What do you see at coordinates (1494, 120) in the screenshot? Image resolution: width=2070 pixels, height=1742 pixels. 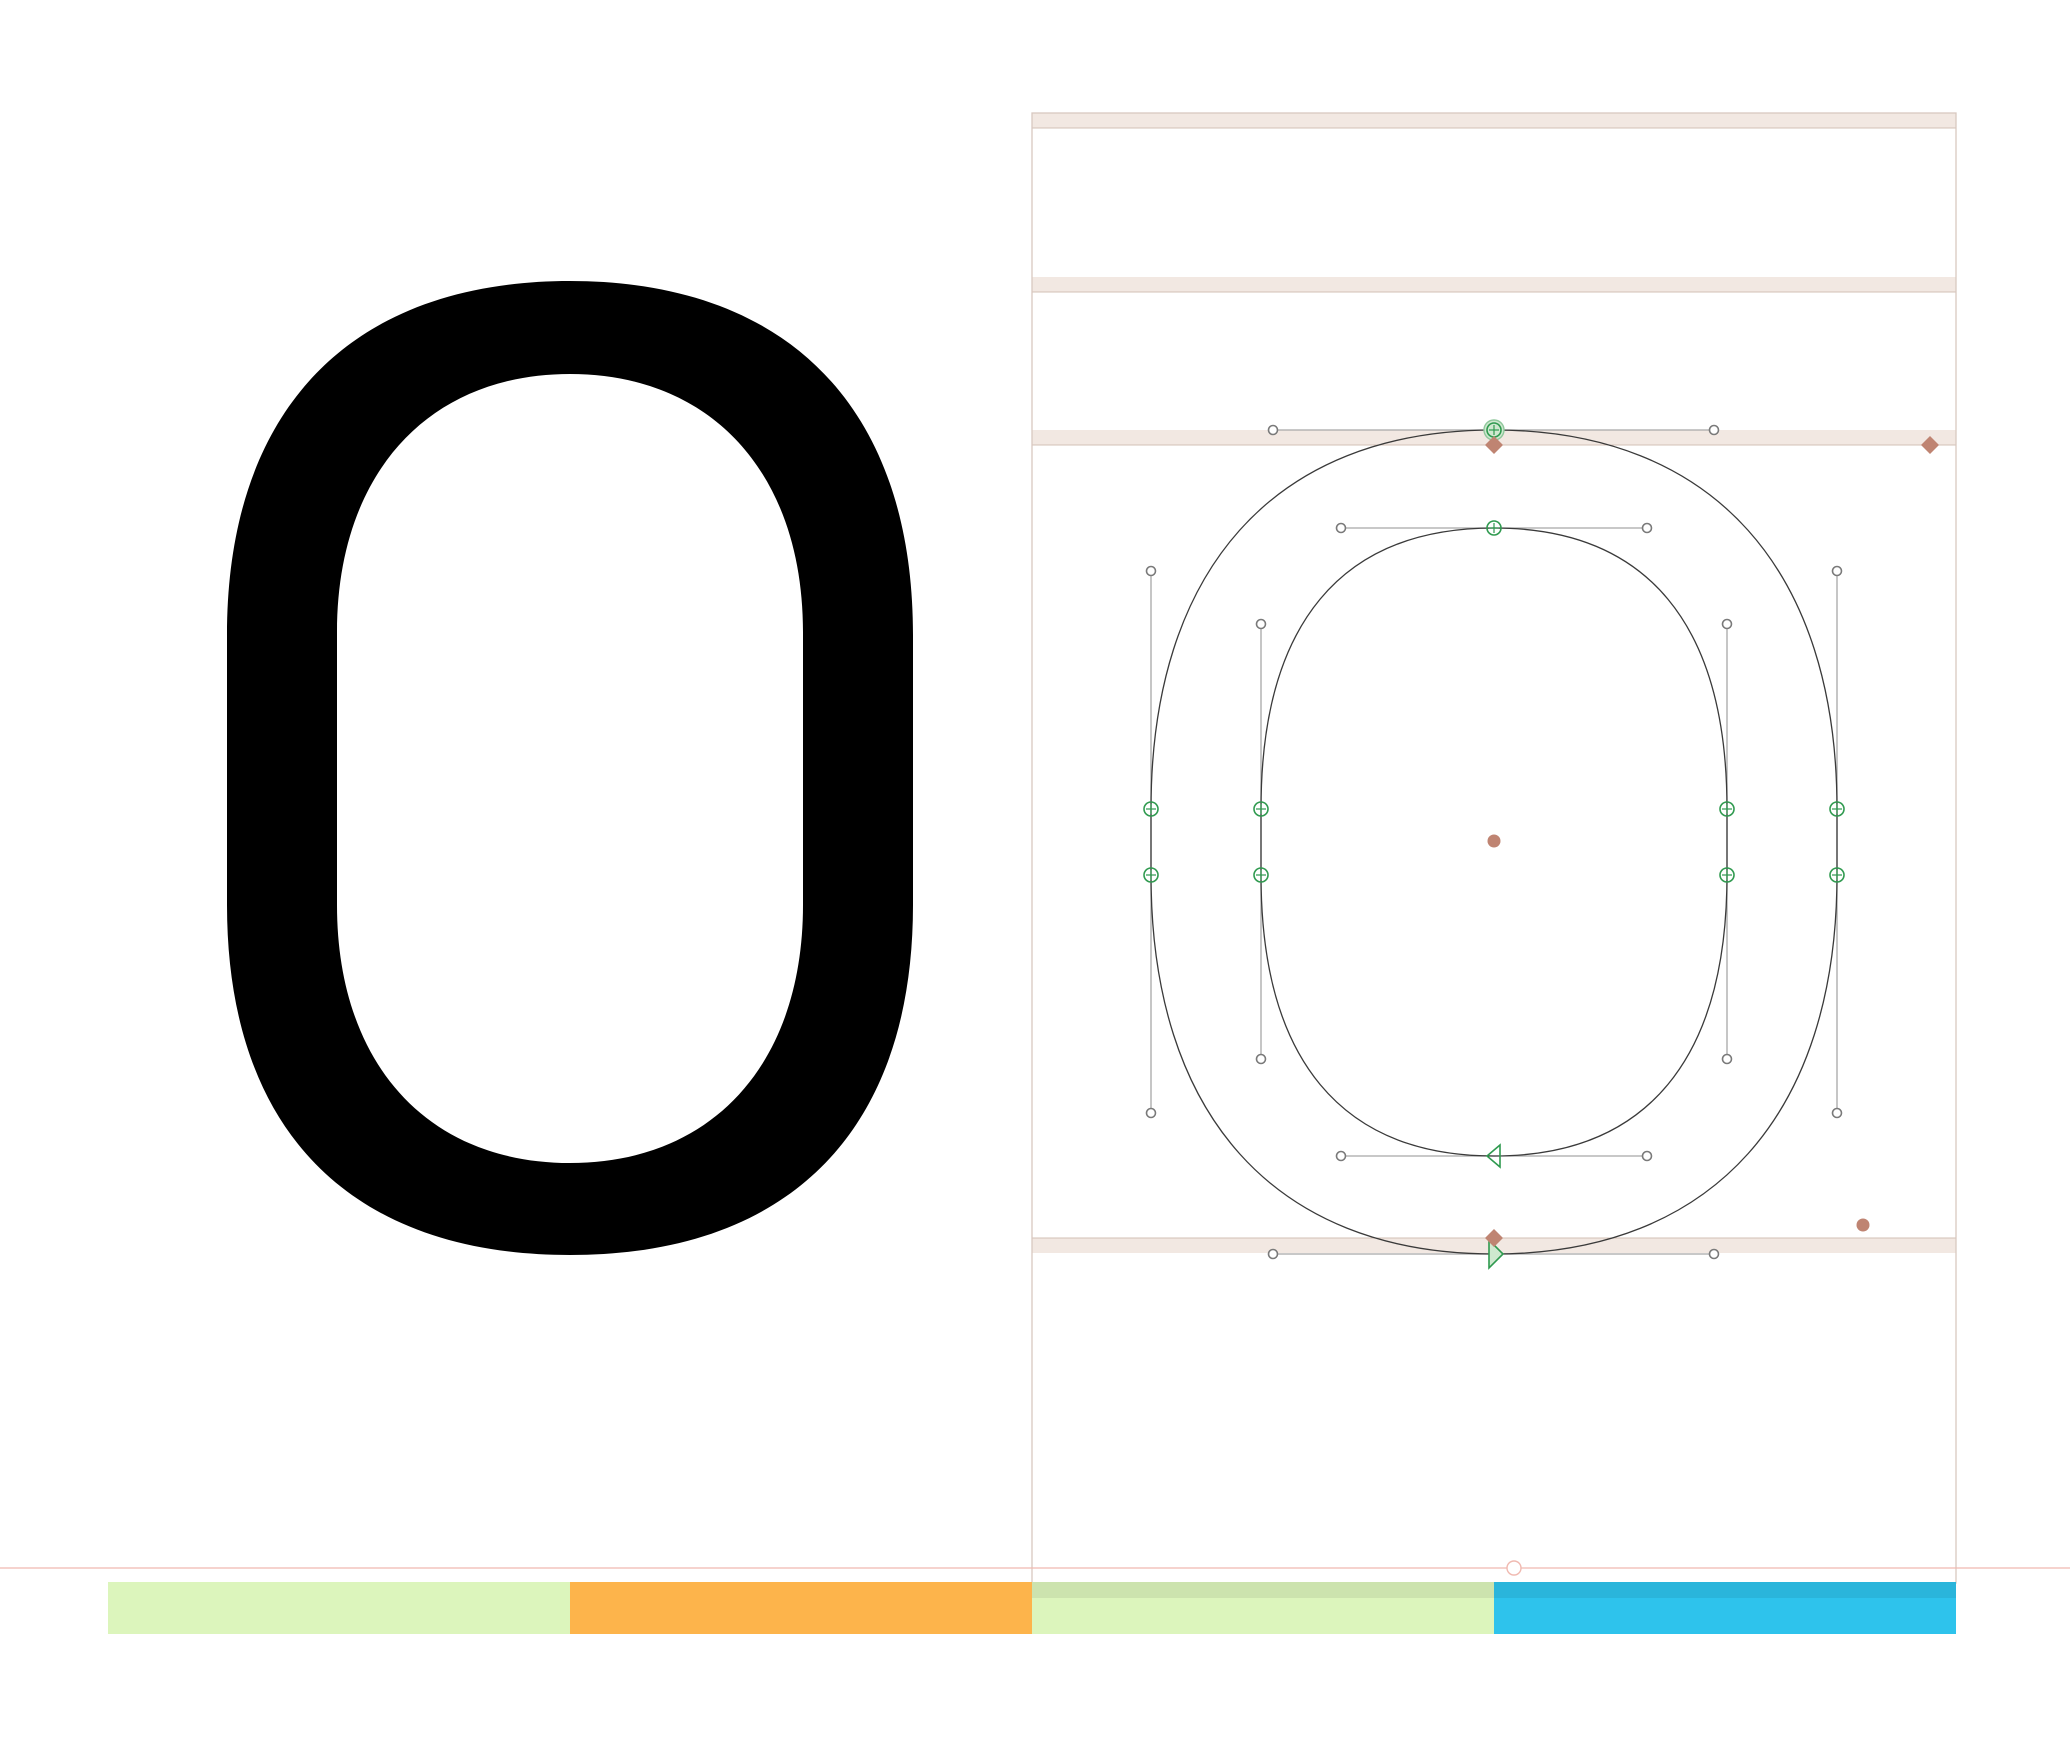 I see `ascender-guide-band` at bounding box center [1494, 120].